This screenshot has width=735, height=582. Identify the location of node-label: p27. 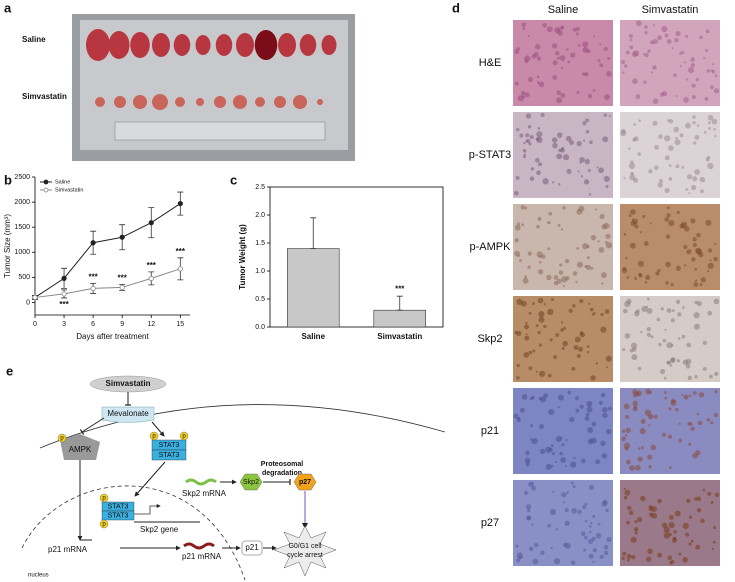
(305, 482).